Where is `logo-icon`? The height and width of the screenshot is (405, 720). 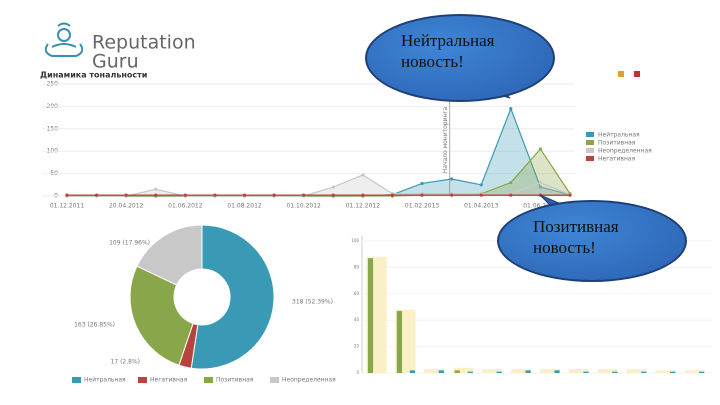 logo-icon is located at coordinates (64, 39).